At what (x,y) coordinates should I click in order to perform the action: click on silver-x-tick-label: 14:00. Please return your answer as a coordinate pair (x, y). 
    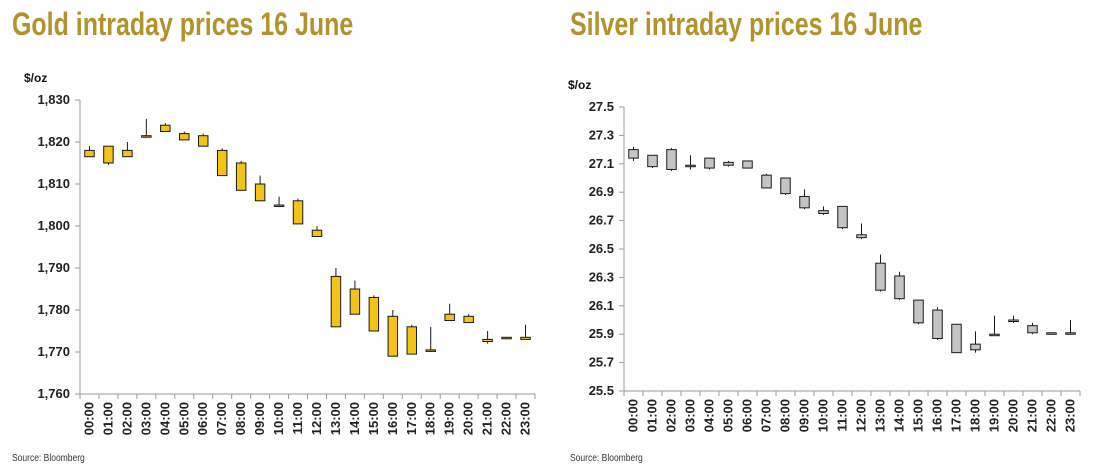
    Looking at the image, I should click on (899, 415).